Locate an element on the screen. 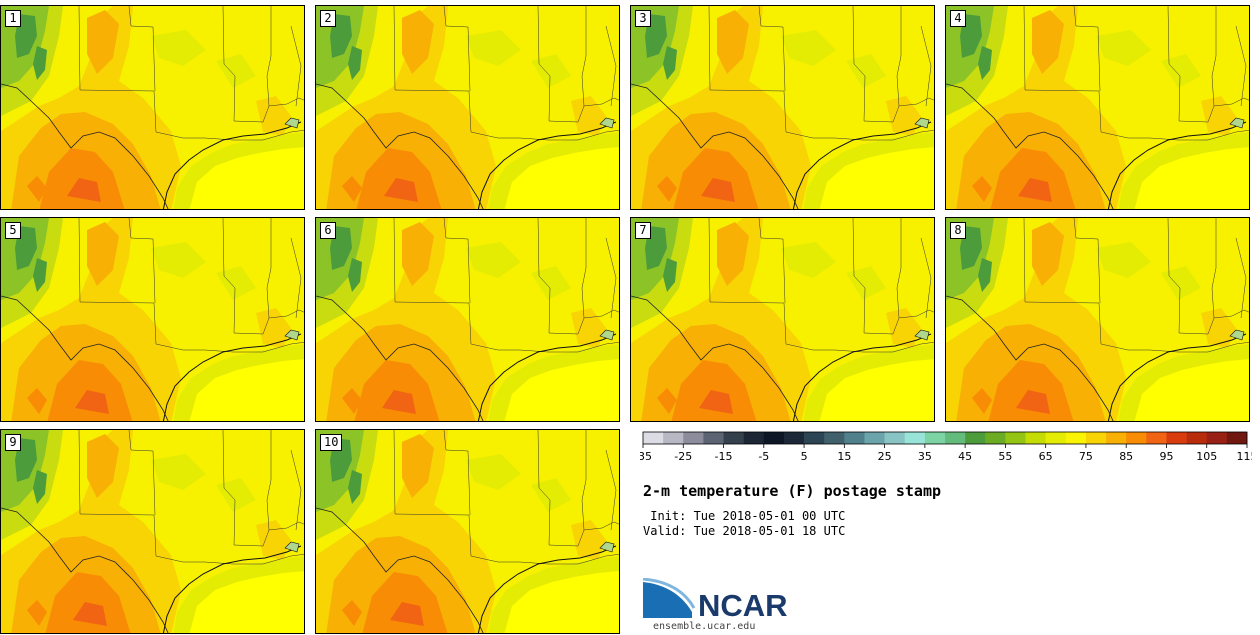  ncar-logo-text: NCAR is located at coordinates (743, 604).